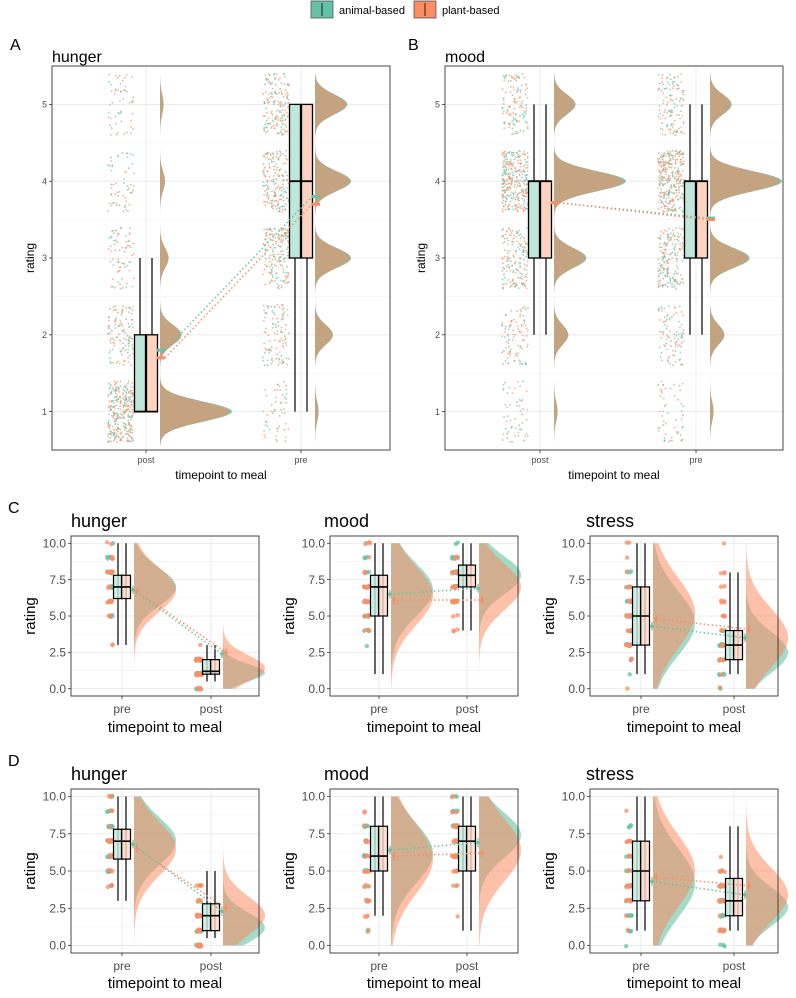  What do you see at coordinates (44, 181) in the screenshot?
I see `y-tick-label: 4` at bounding box center [44, 181].